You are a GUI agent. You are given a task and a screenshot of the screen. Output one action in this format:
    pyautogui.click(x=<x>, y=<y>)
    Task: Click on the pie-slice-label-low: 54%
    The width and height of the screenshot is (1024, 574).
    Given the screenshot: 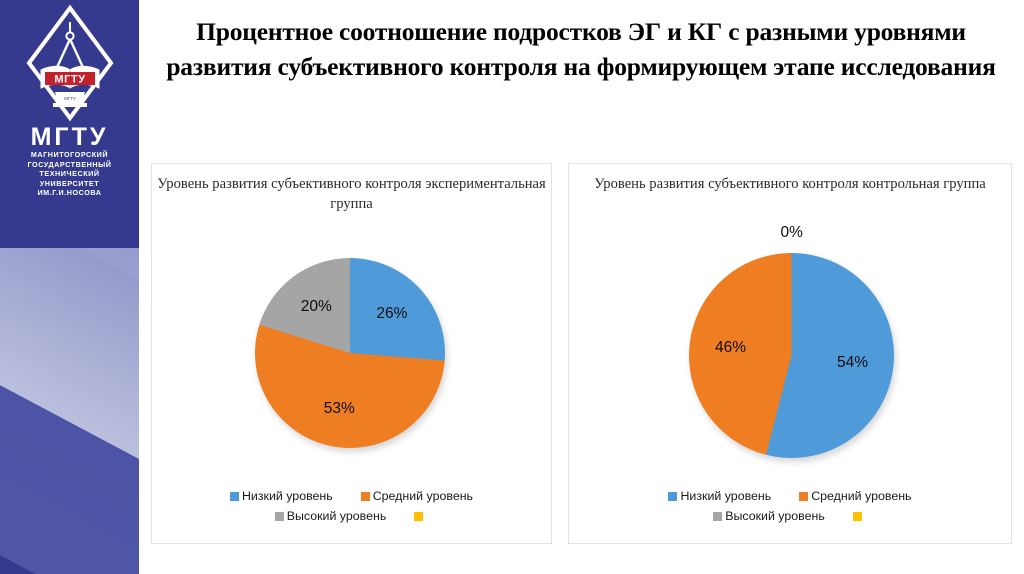 What is the action you would take?
    pyautogui.click(x=853, y=363)
    